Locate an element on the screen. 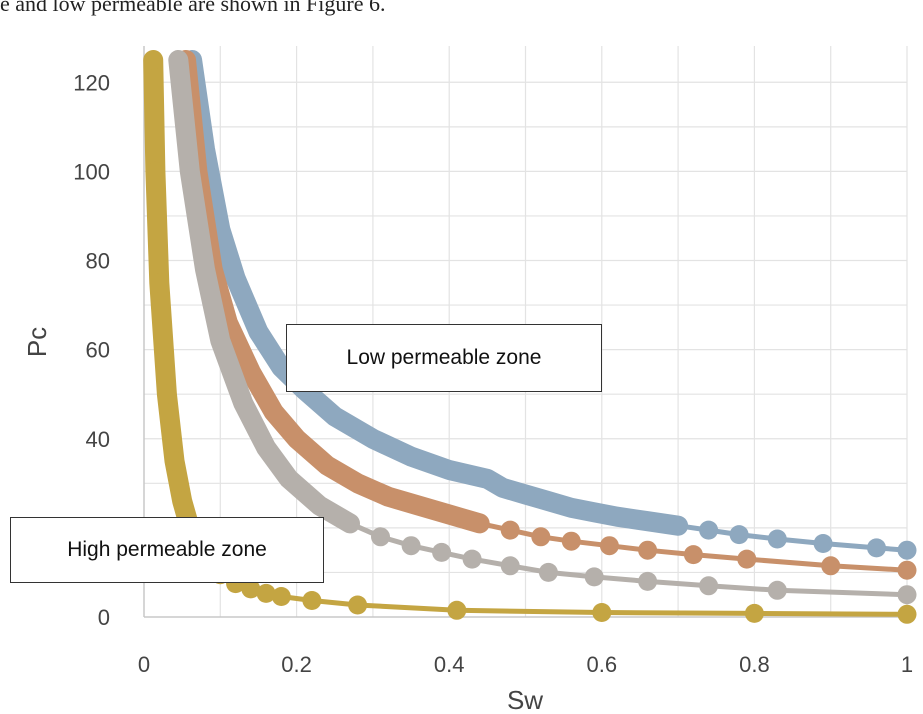 The height and width of the screenshot is (714, 923). x-tick-label: 0.8 is located at coordinates (754, 664).